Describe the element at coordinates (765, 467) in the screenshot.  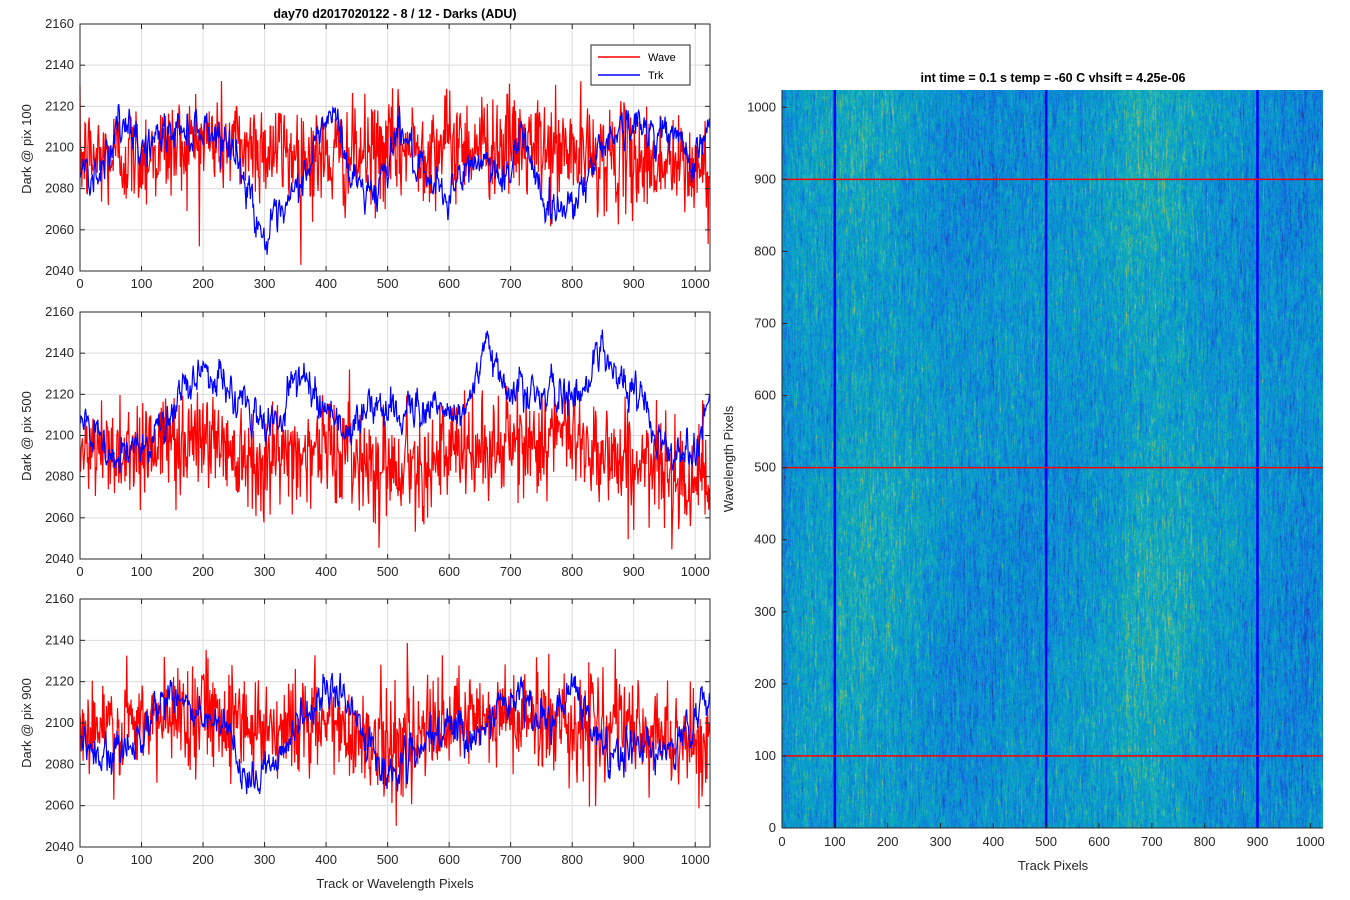
I see `y-tick-label: 500` at that location.